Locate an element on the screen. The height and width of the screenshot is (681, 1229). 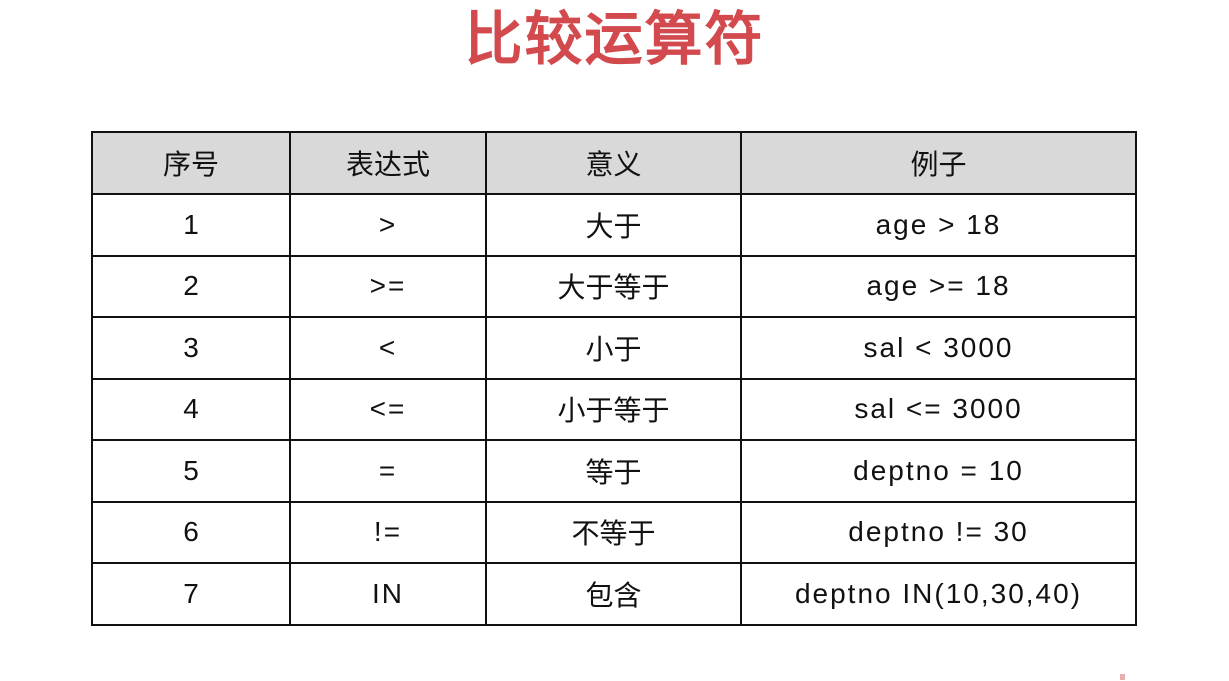
meaning-cell: 小于等于 is located at coordinates (613, 409).